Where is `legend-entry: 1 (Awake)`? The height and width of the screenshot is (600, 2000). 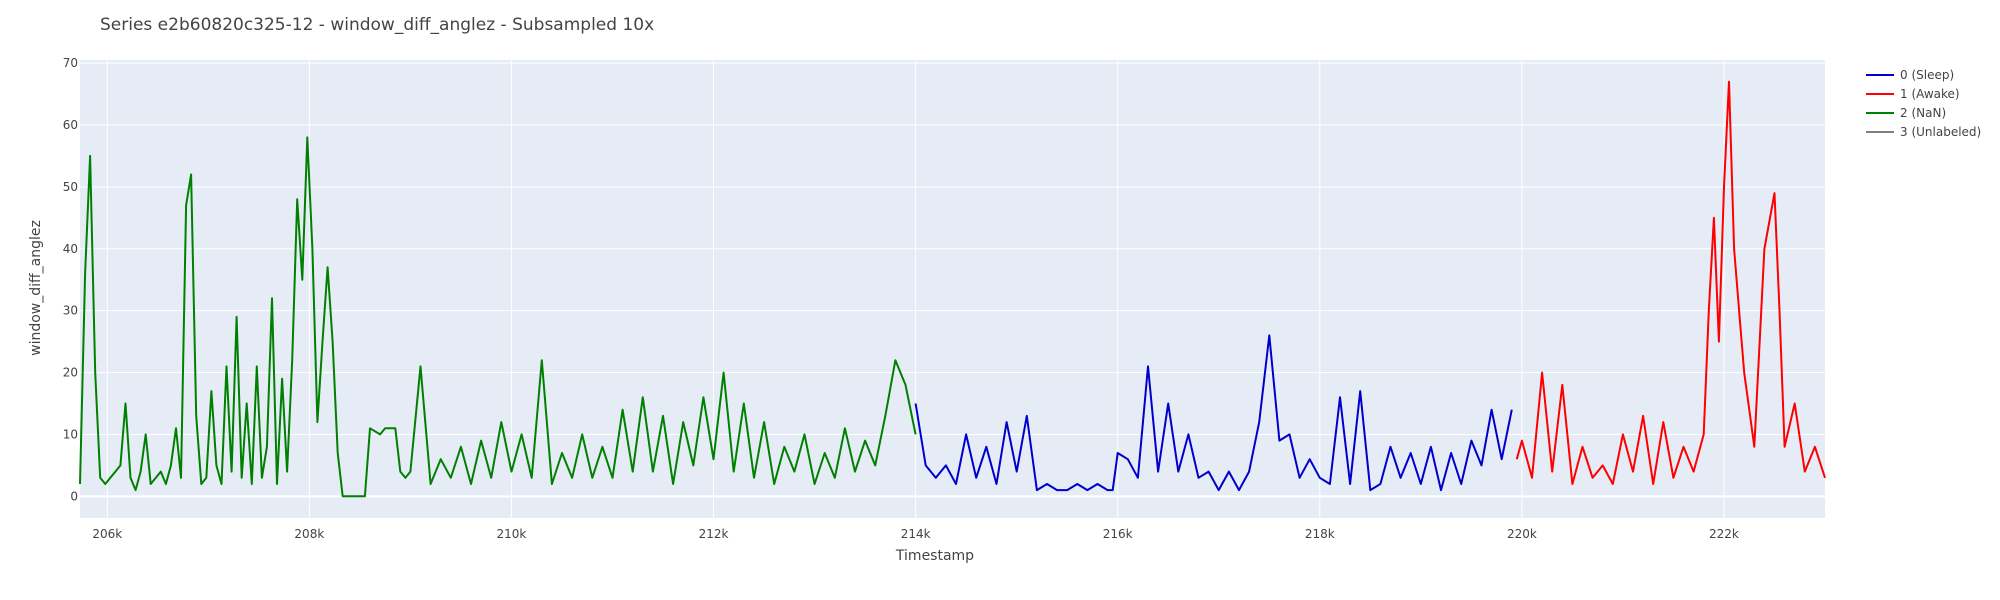 legend-entry: 1 (Awake) is located at coordinates (1930, 94).